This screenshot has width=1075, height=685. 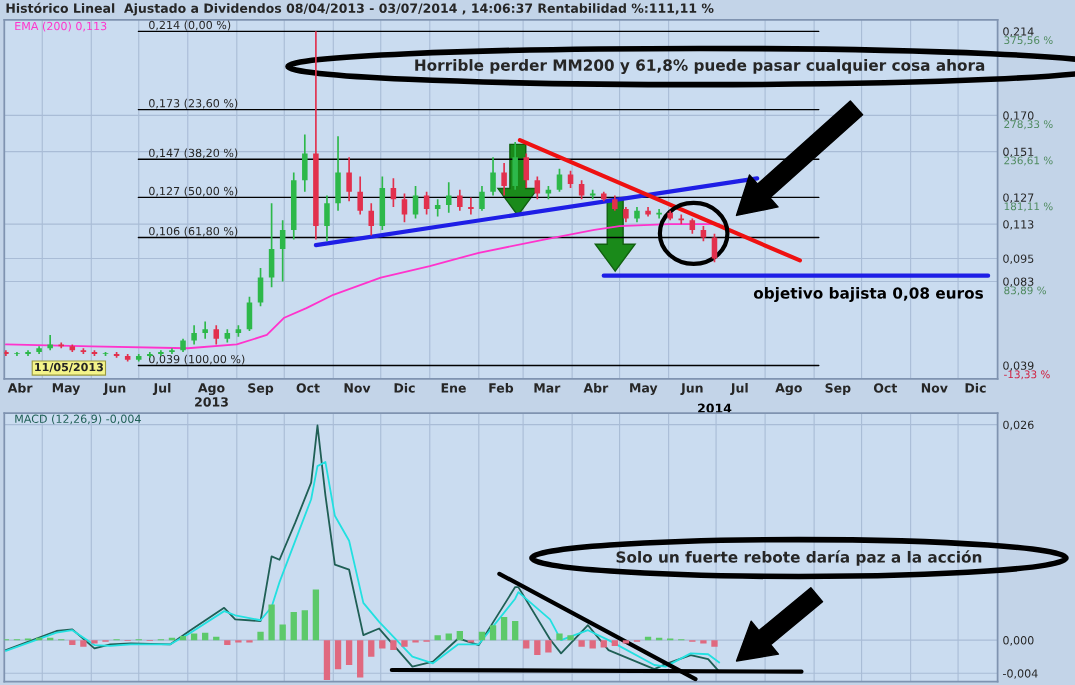 What do you see at coordinates (788, 389) in the screenshot?
I see `x-tick-label: Ago` at bounding box center [788, 389].